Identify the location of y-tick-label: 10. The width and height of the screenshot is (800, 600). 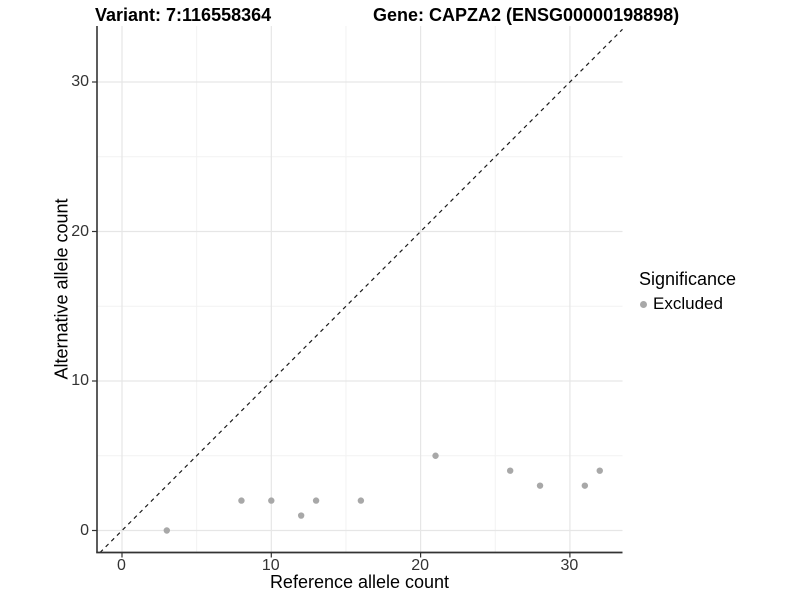
(80, 380).